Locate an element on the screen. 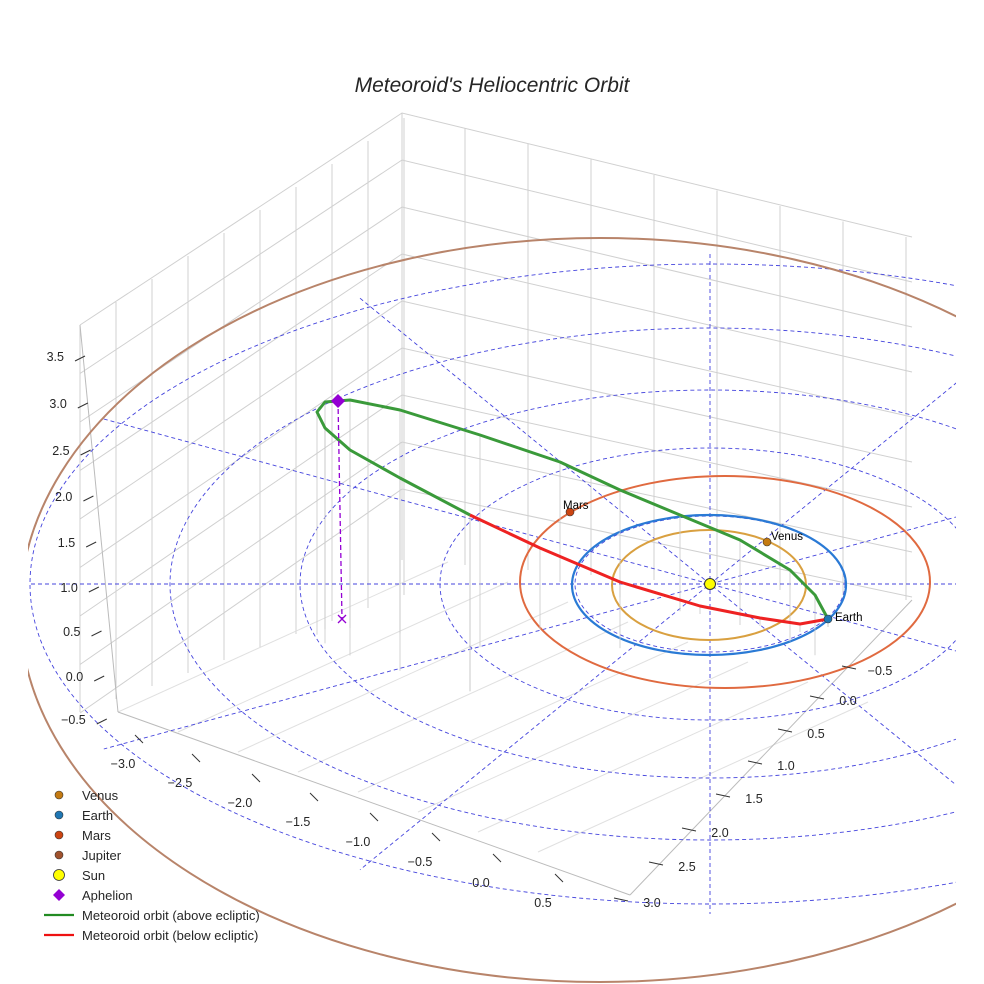  y-tick-label: 0.5 is located at coordinates (815, 734).